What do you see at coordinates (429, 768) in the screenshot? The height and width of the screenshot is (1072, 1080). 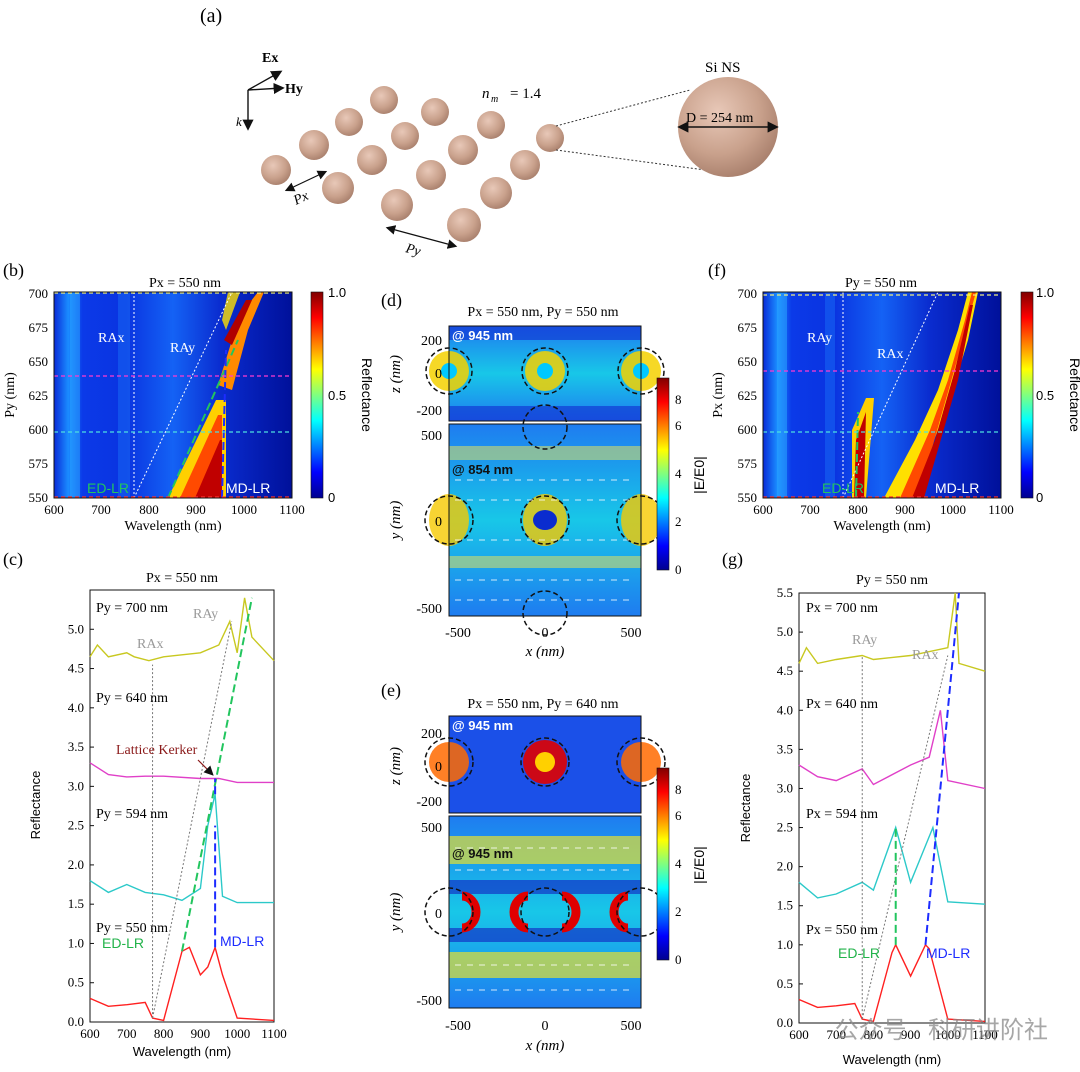 I see `e-zticks: 200 0 -200` at bounding box center [429, 768].